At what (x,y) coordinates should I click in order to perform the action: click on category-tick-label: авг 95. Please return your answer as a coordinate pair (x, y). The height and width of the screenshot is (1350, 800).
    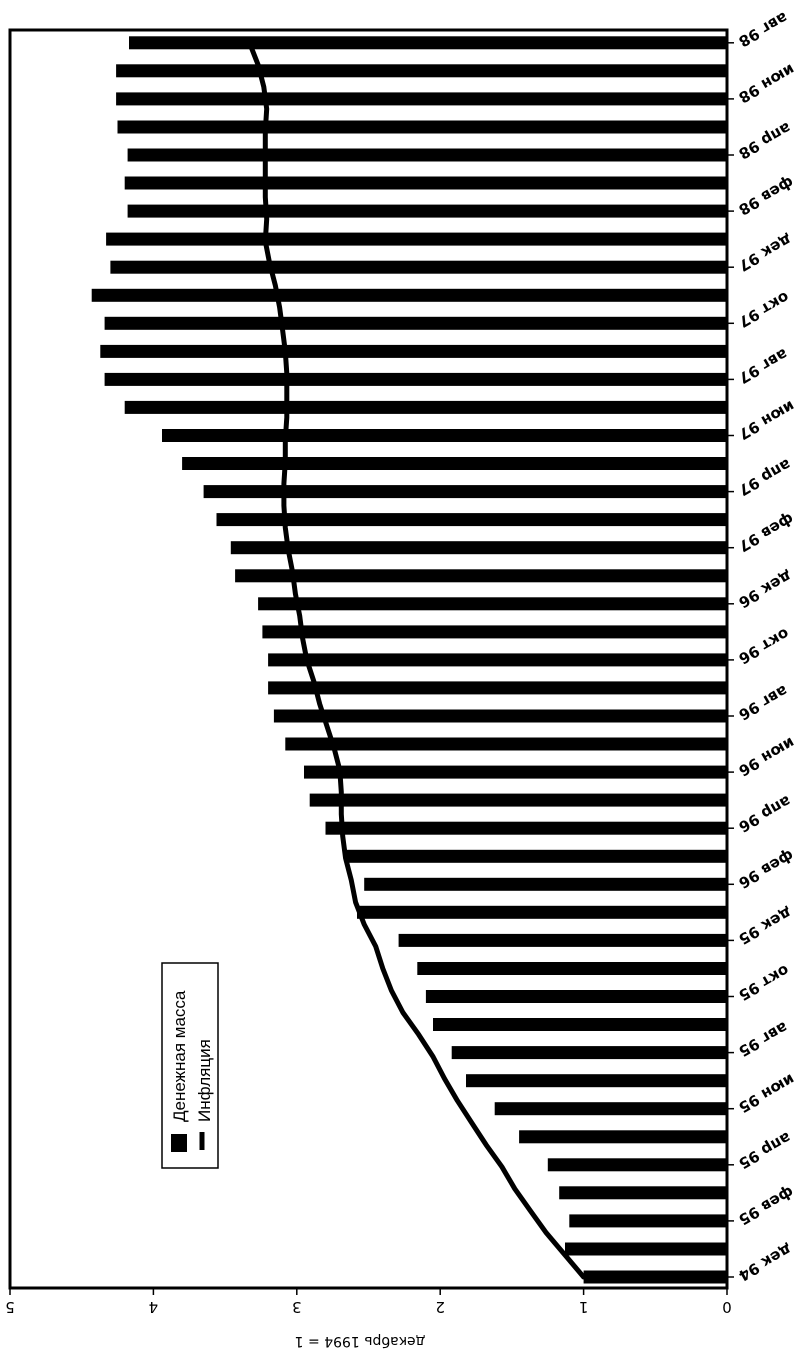
    Looking at the image, I should click on (763, 1039).